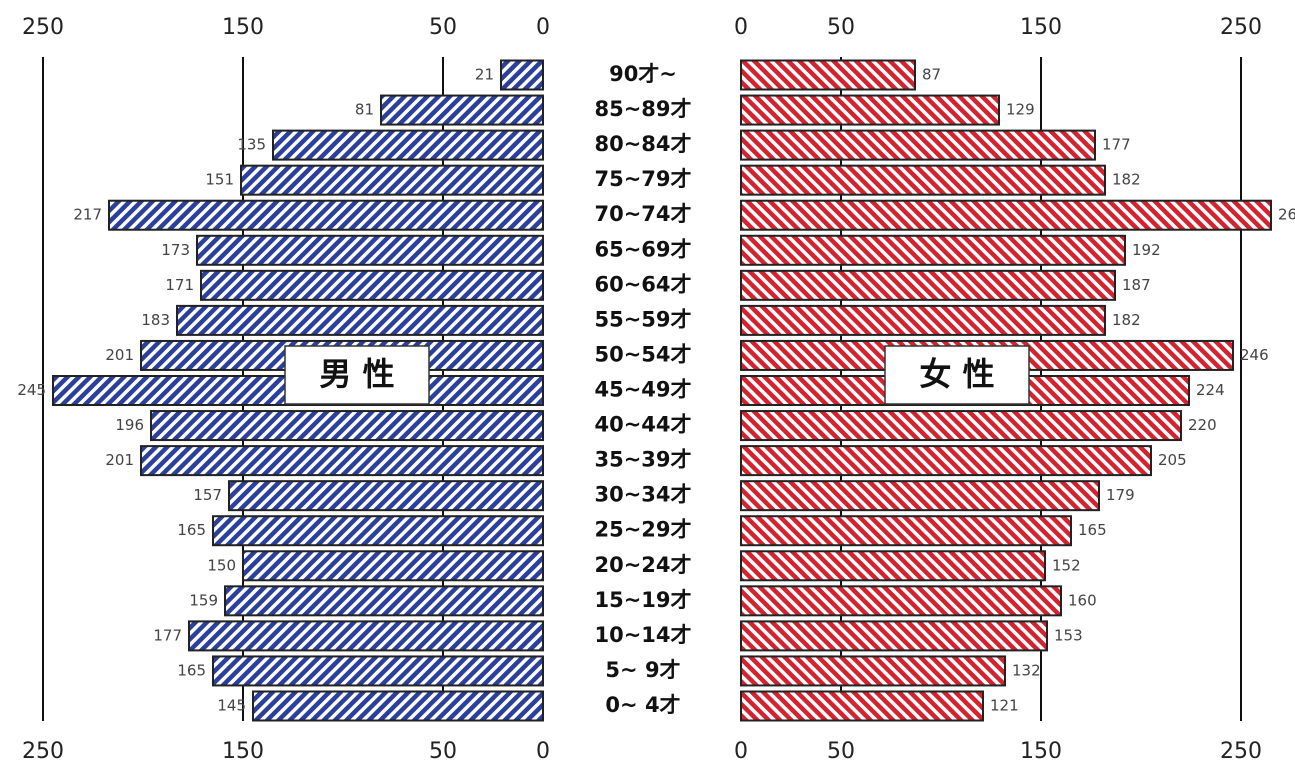 The width and height of the screenshot is (1295, 767). Describe the element at coordinates (642, 390) in the screenshot. I see `category-label: 45~49才` at that location.